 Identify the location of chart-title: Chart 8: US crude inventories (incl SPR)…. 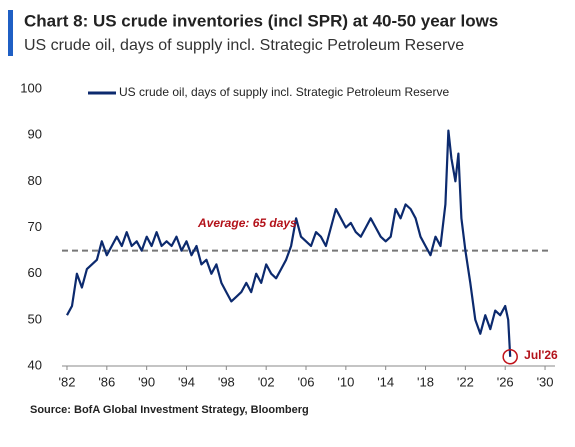
(261, 20).